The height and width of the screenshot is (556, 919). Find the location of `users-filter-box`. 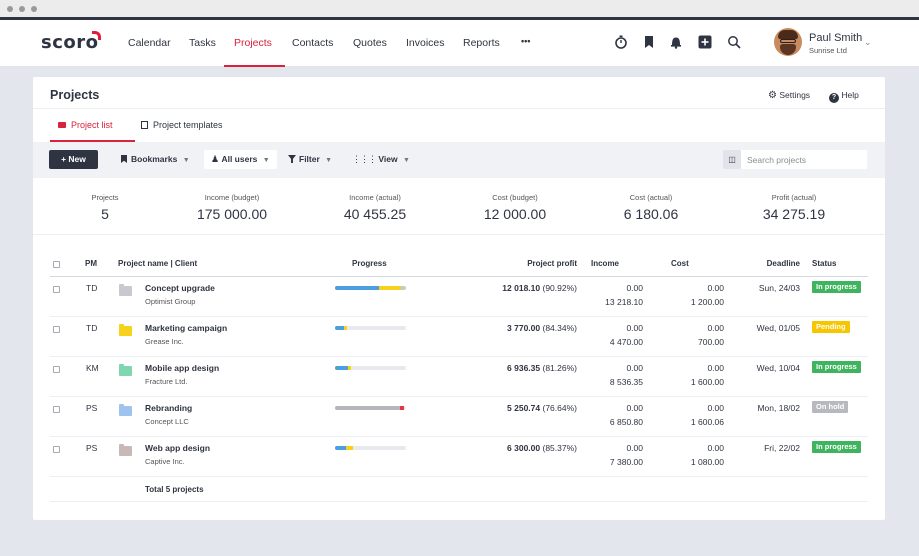

users-filter-box is located at coordinates (240, 159).